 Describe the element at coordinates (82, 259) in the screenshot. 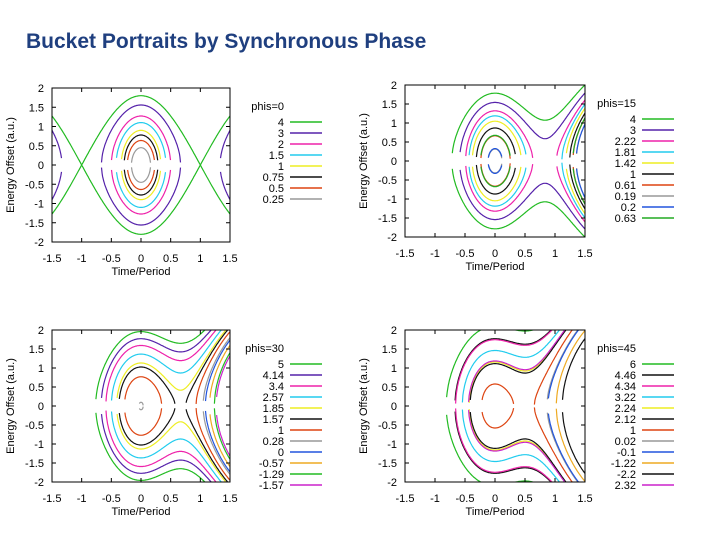

I see `x-tick-label: -1` at that location.